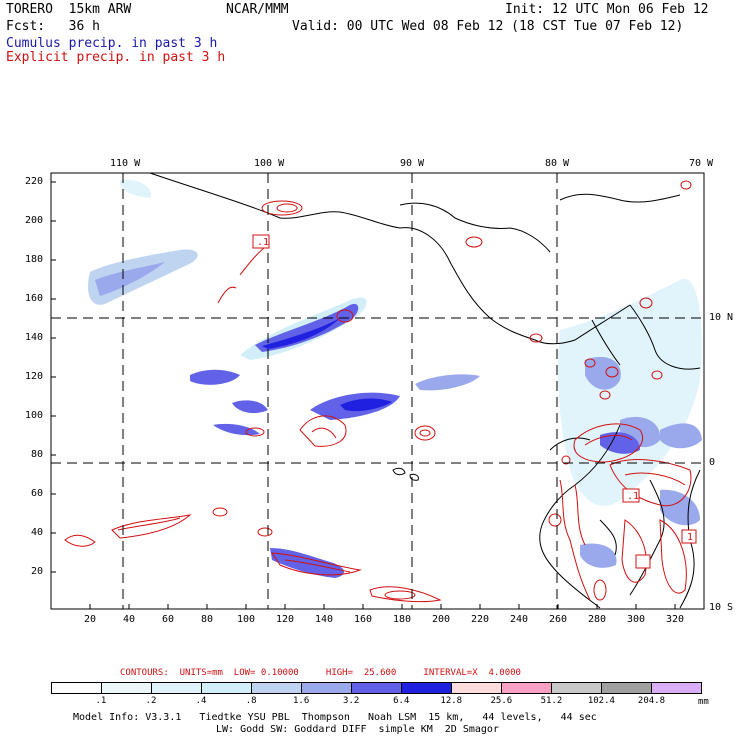 Image resolution: width=740 pixels, height=740 pixels. What do you see at coordinates (37, 493) in the screenshot?
I see `y-tick: 60` at bounding box center [37, 493].